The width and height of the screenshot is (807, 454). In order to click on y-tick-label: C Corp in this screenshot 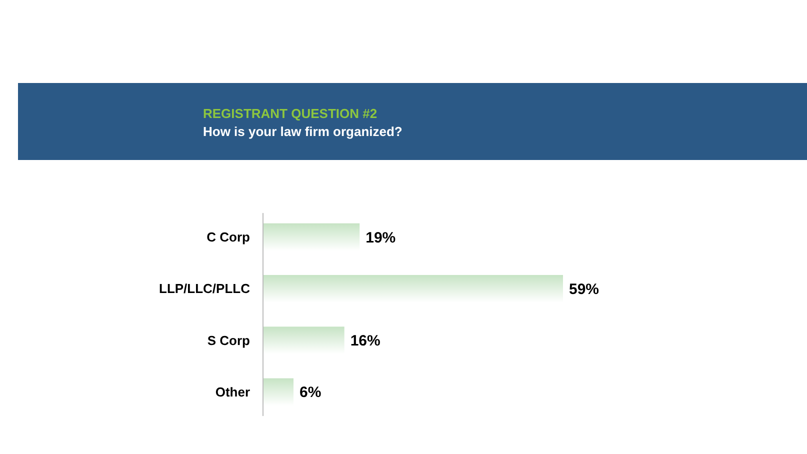, I will do `click(228, 237)`.